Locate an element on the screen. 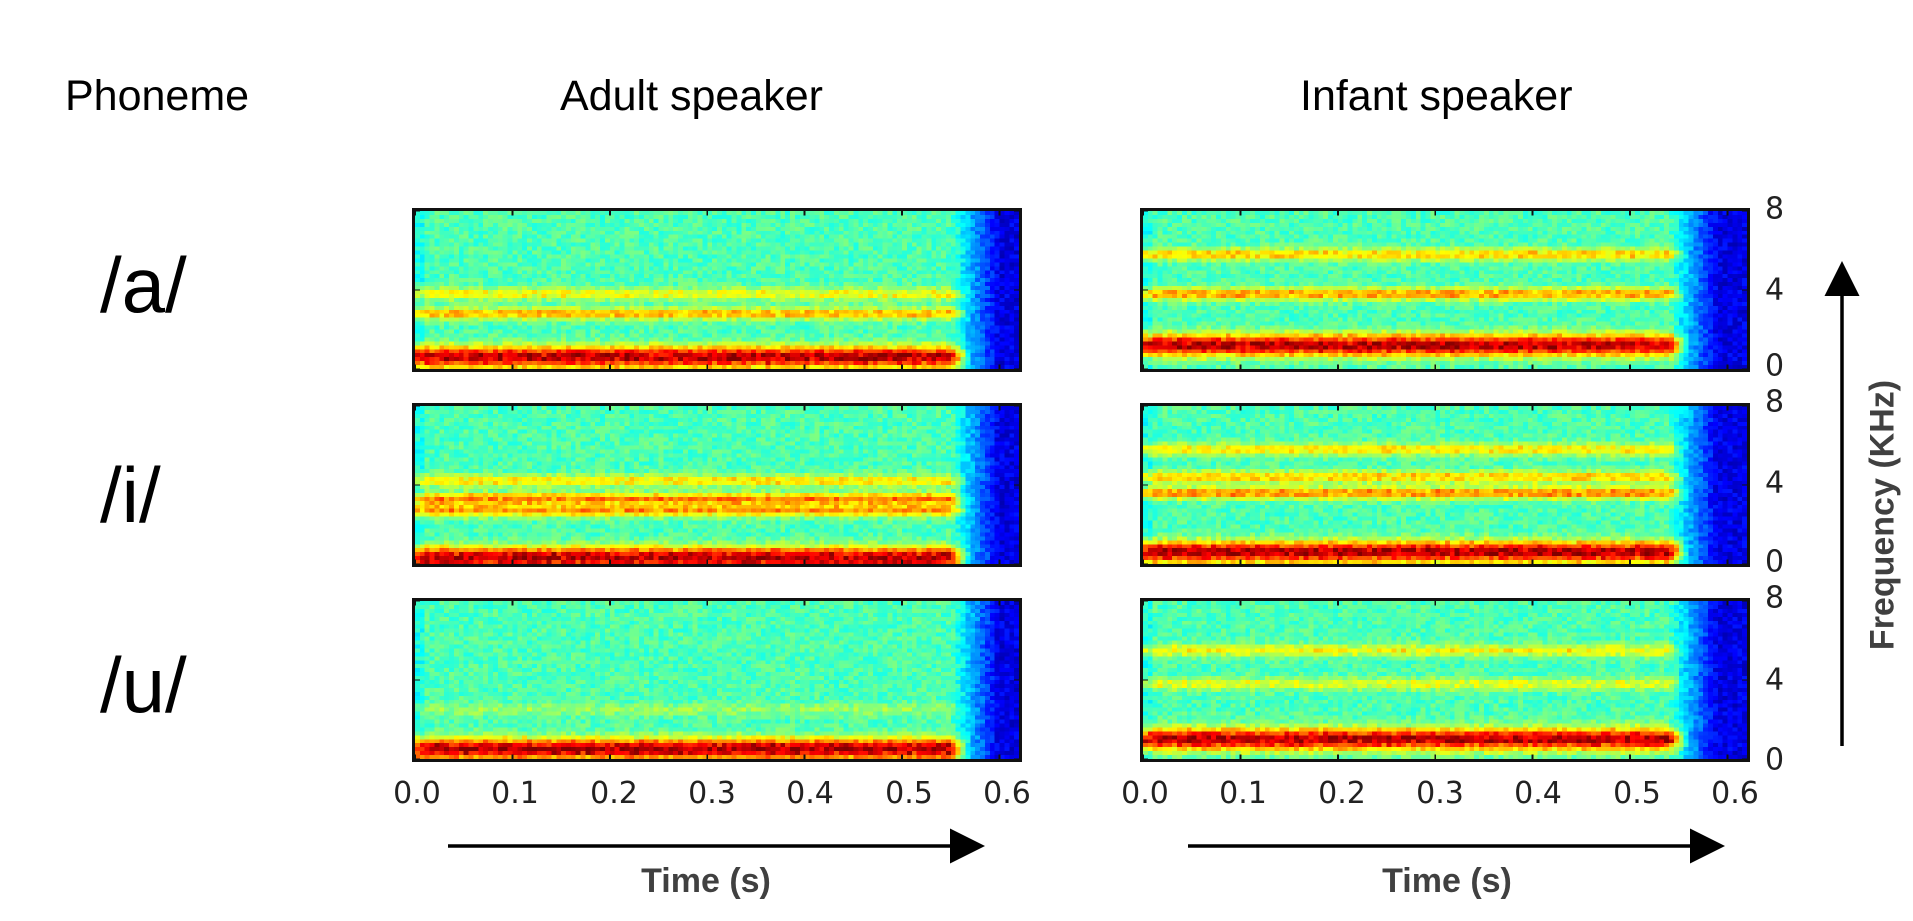 This screenshot has width=1913, height=921. y-axis-label: Frequency (KHz) is located at coordinates (1883, 515).